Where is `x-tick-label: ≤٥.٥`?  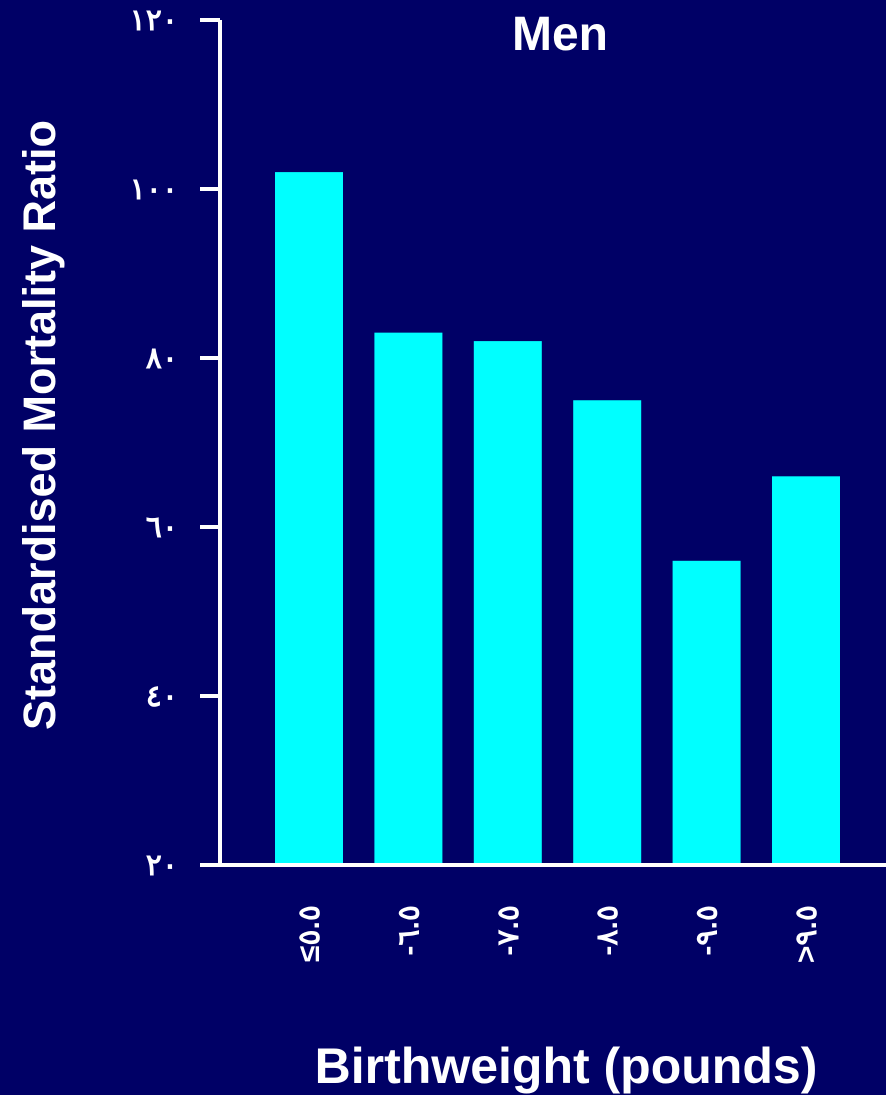 x-tick-label: ≤٥.٥ is located at coordinates (309, 933).